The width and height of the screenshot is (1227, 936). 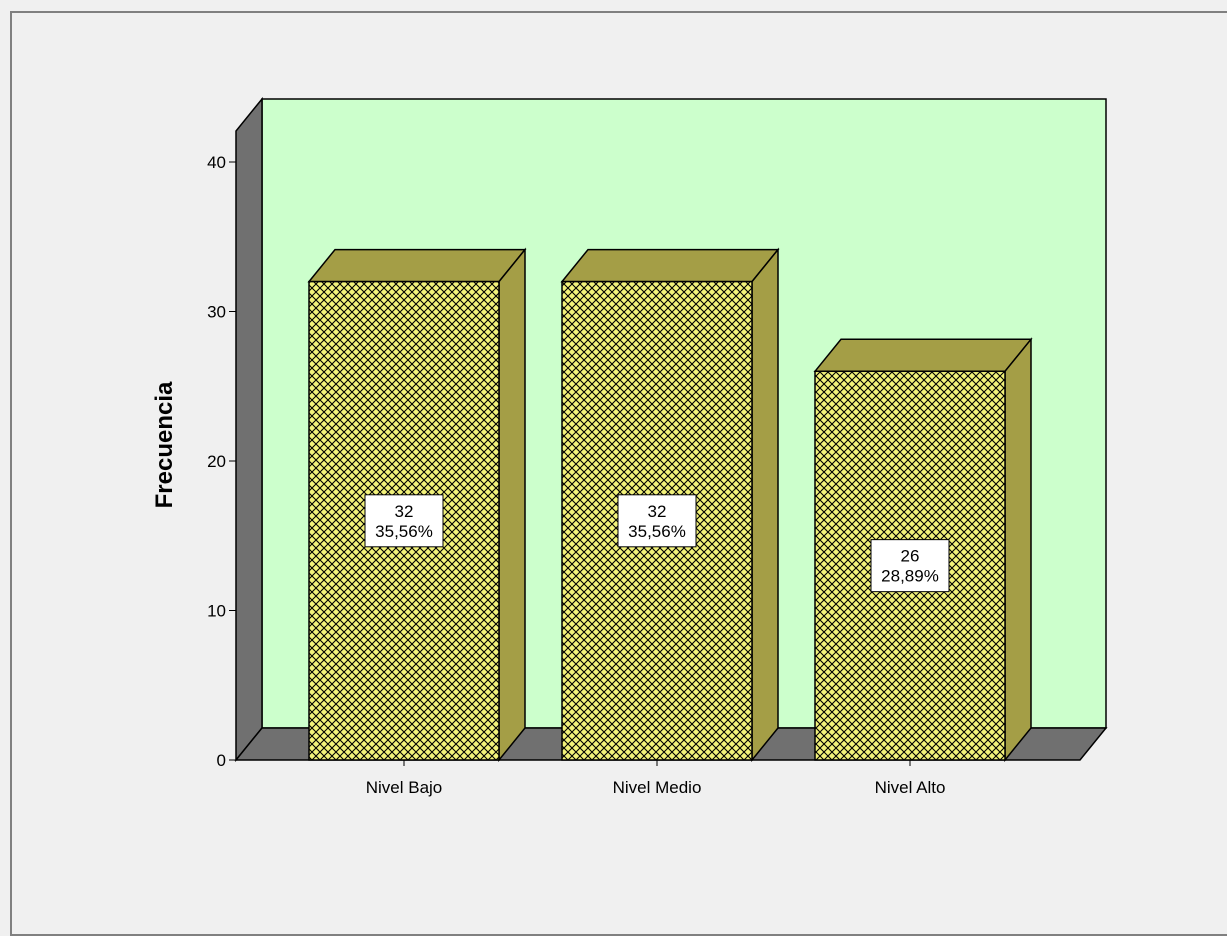 What do you see at coordinates (249, 429) in the screenshot?
I see `side-wall` at bounding box center [249, 429].